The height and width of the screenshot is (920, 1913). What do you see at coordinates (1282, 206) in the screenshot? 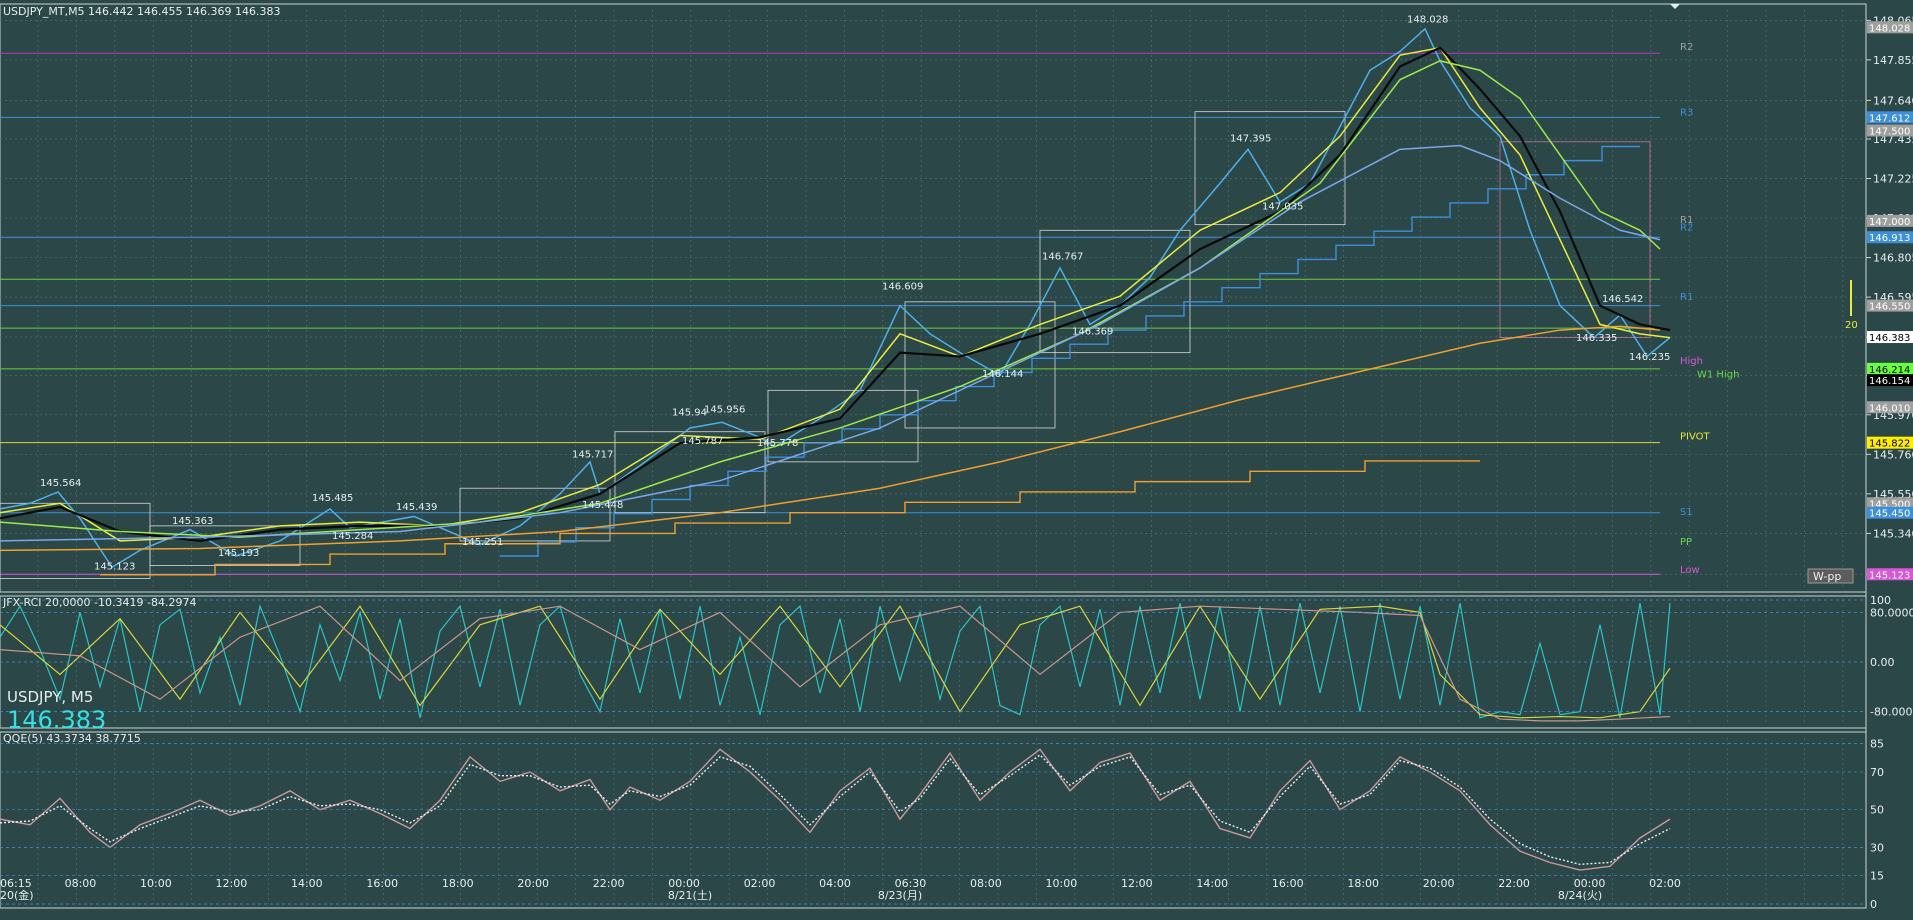
I see `price-annotation: 147.035` at bounding box center [1282, 206].